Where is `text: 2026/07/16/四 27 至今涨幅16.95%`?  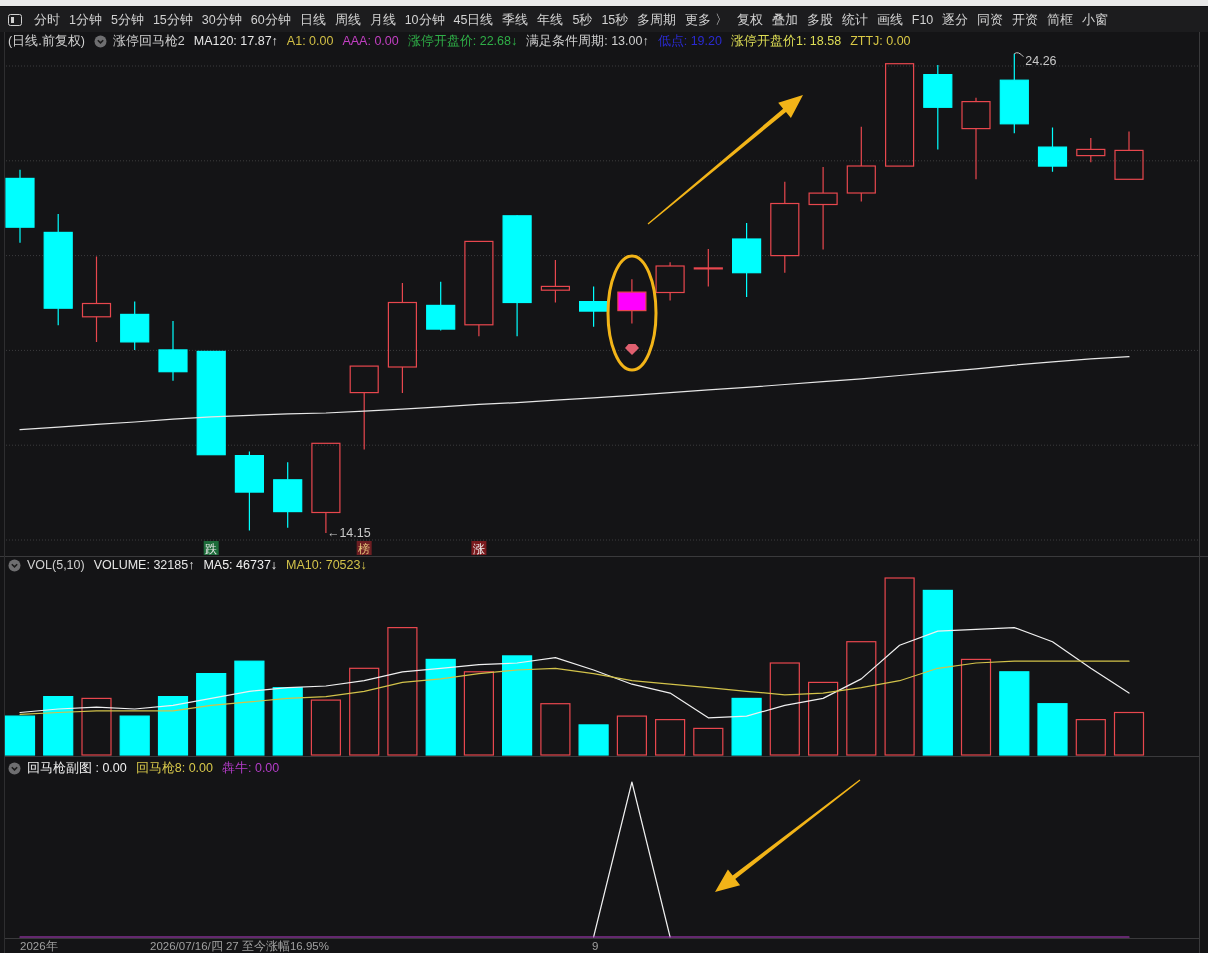
text: 2026/07/16/四 27 至今涨幅16.95% is located at coordinates (239, 946).